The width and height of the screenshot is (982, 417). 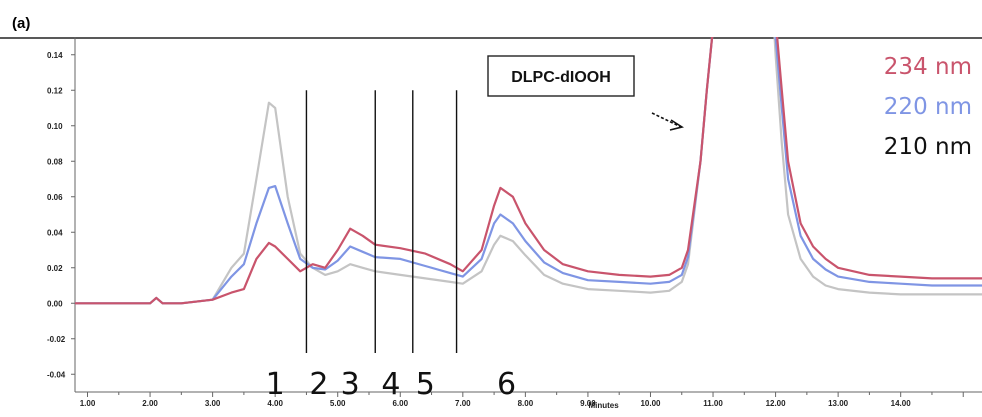 I want to click on x-tick-label: 2.00, so click(x=150, y=403).